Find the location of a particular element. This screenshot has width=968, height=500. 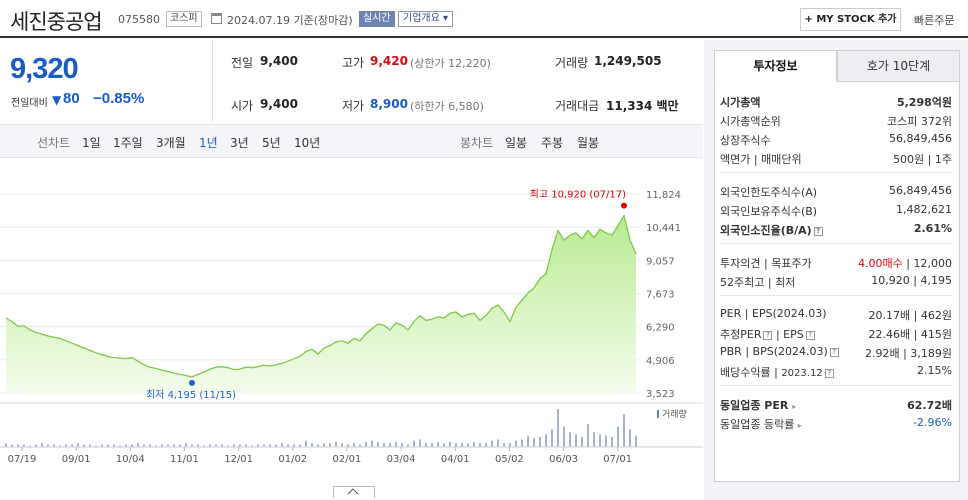

panel-tabs: 투자정보 호가 10단계 is located at coordinates (837, 66).